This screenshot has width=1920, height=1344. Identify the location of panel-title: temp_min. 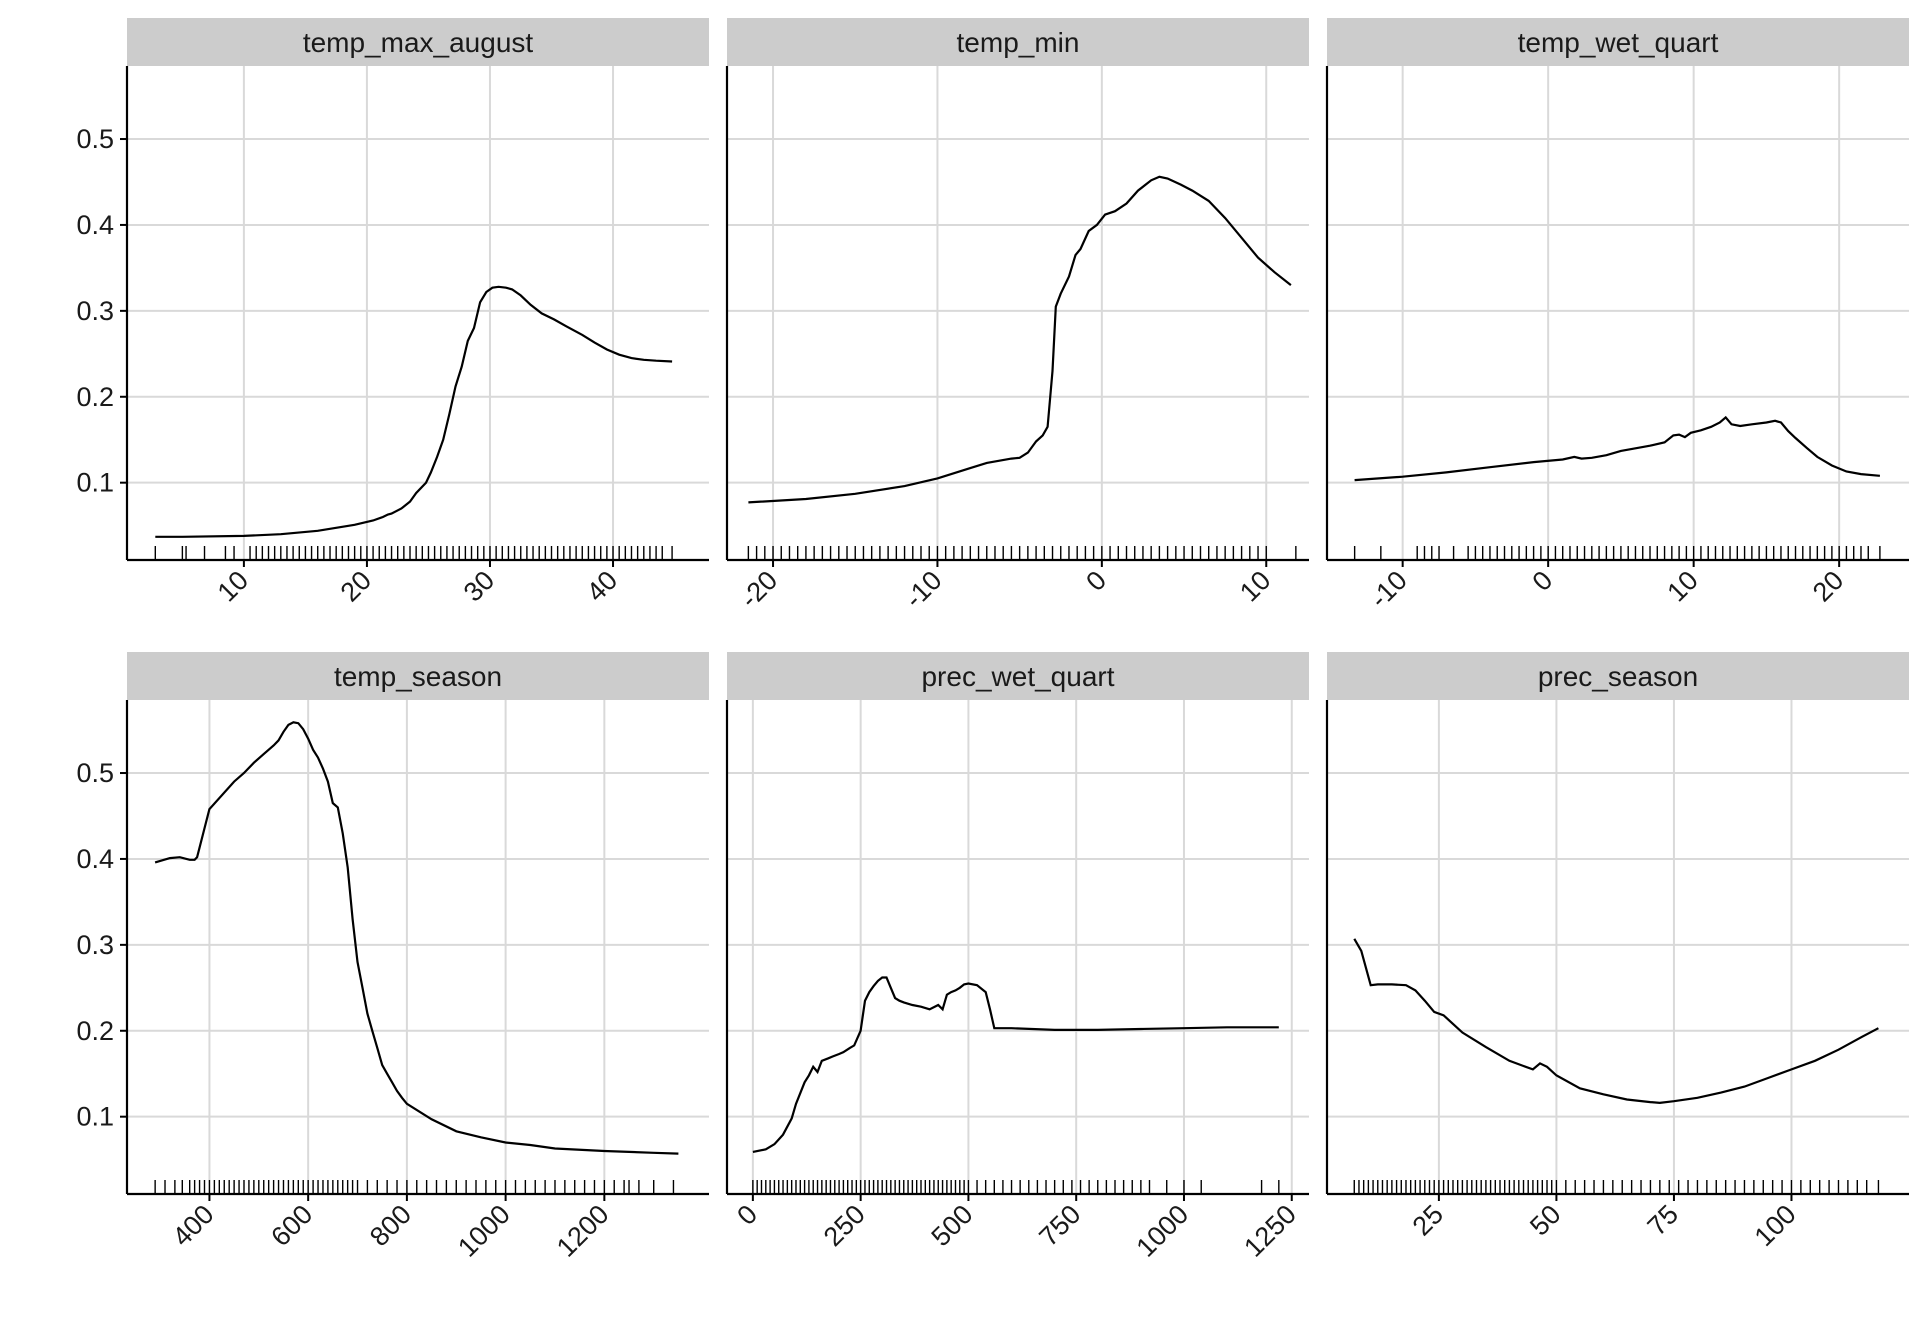
(1018, 42).